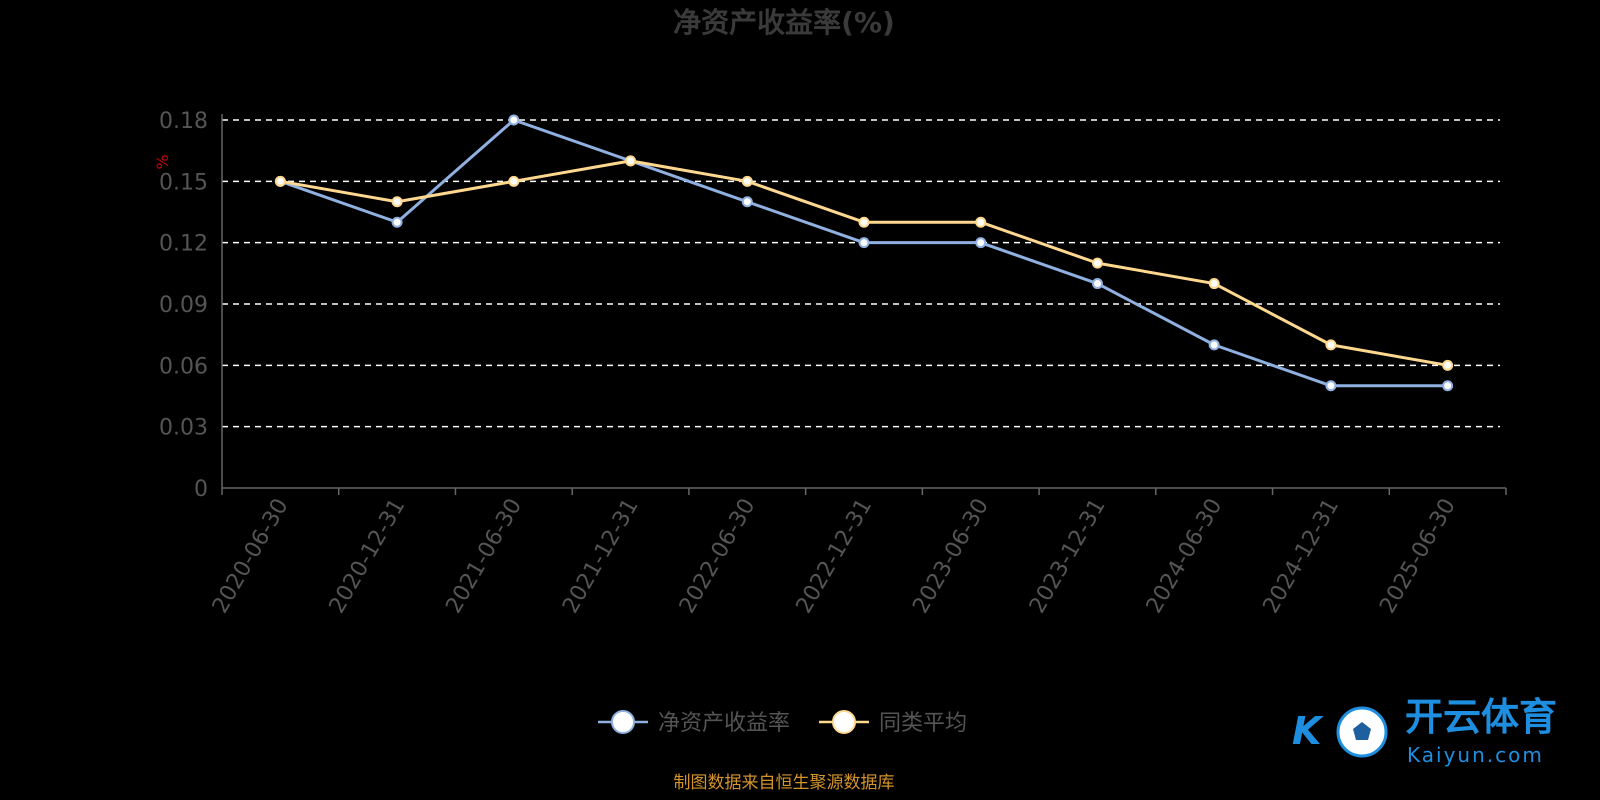 The image size is (1600, 800). What do you see at coordinates (1362, 732) in the screenshot?
I see `soccer-ball-icon` at bounding box center [1362, 732].